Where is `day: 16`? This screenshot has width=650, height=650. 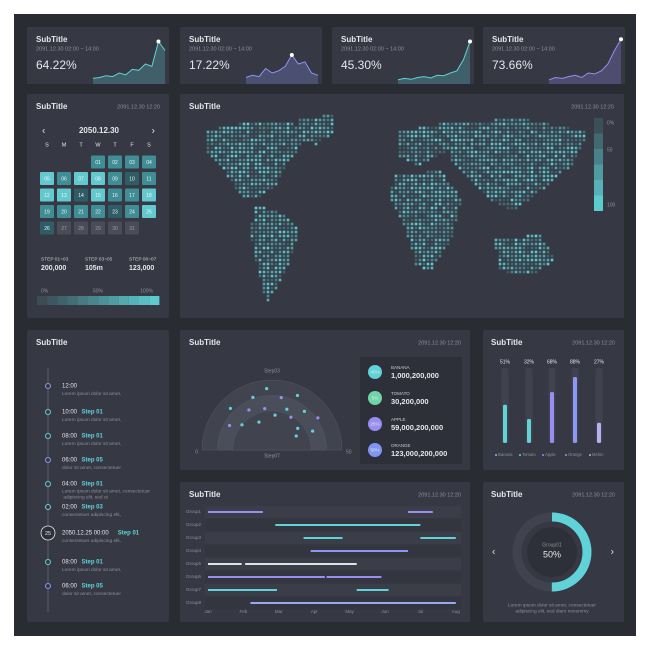
day: 16 is located at coordinates (115, 196).